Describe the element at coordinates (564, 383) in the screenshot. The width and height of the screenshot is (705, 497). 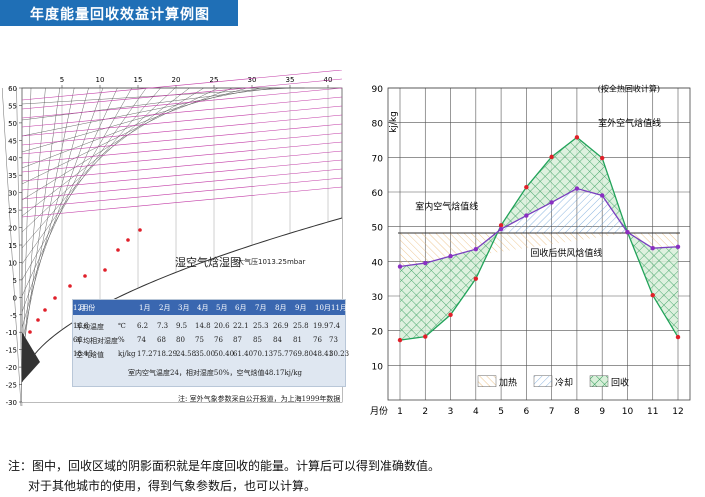
I see `legend-label: 冷却` at that location.